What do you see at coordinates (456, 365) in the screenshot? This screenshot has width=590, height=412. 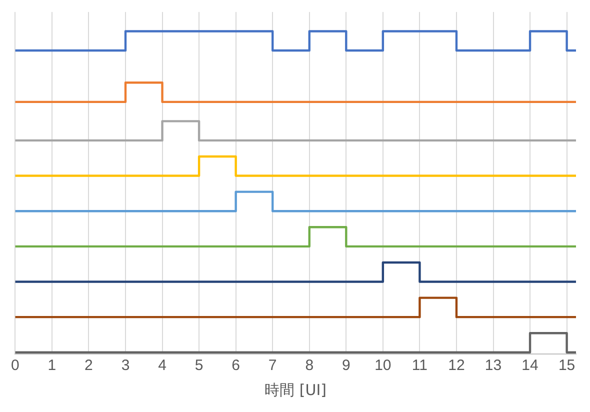 I see `x-tick-label: 12` at bounding box center [456, 365].